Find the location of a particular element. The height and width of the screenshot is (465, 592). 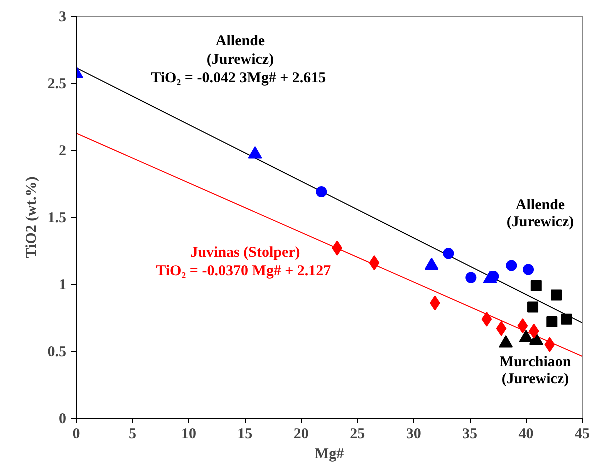

x-axis-title: Mg# is located at coordinates (329, 454).